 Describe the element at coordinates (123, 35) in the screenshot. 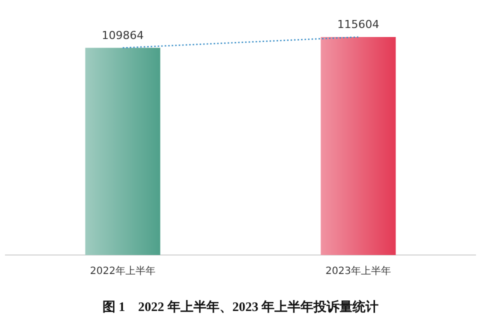

I see `data-label: 109864` at that location.